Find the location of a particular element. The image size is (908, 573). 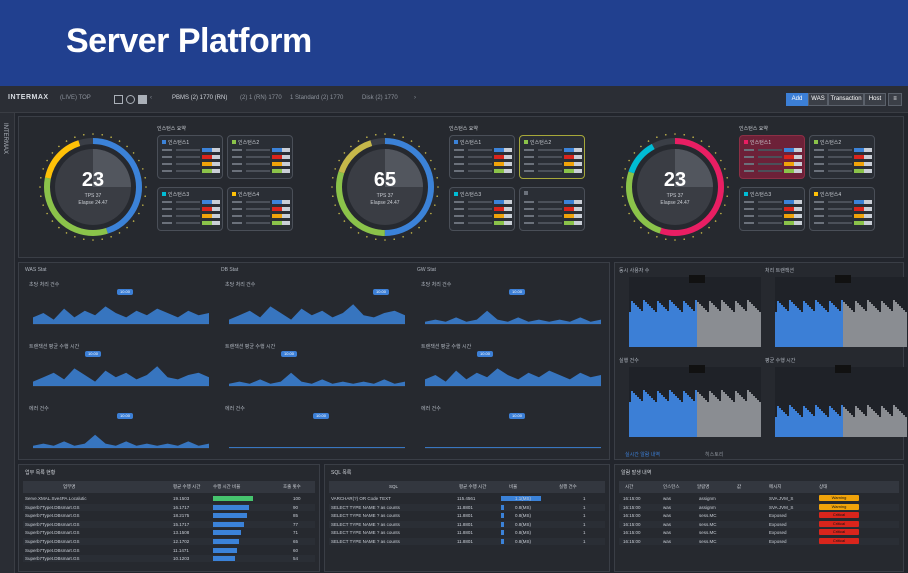

table-row: Superb7Typet.DBsmart.GS 12.1702 65 is located at coordinates (169, 541).